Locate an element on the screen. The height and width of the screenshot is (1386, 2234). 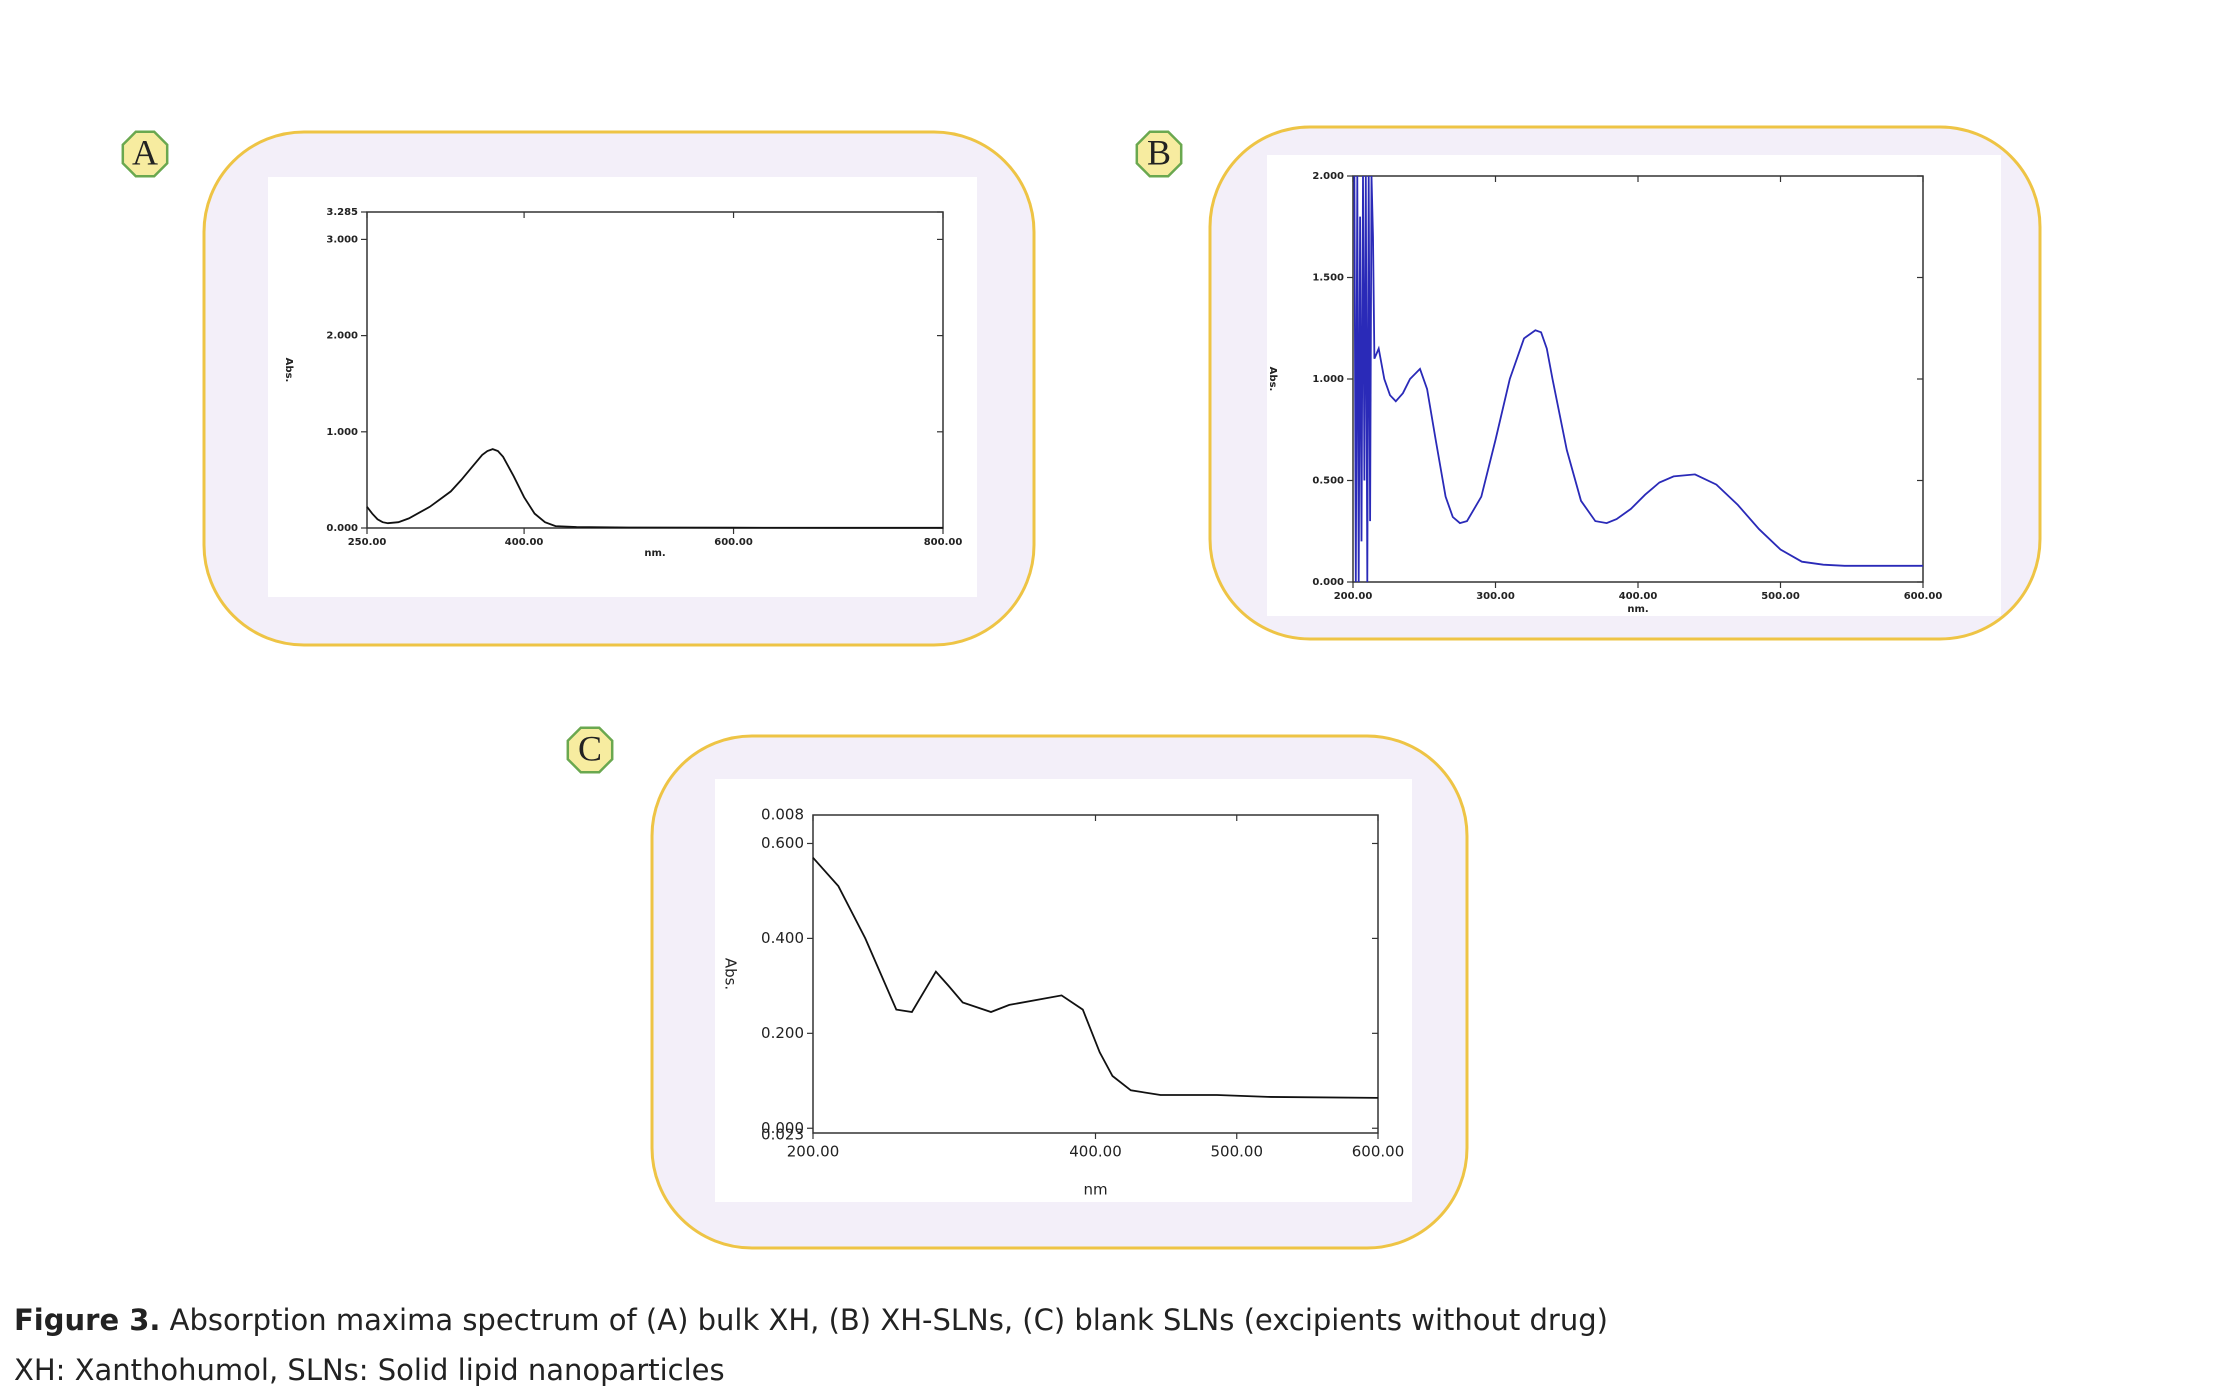
panel-letter: C is located at coordinates (590, 748).